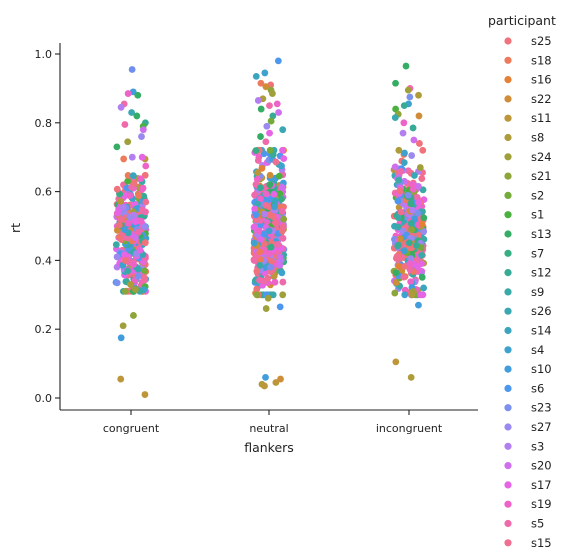  I want to click on legend-label: s18, so click(541, 60).